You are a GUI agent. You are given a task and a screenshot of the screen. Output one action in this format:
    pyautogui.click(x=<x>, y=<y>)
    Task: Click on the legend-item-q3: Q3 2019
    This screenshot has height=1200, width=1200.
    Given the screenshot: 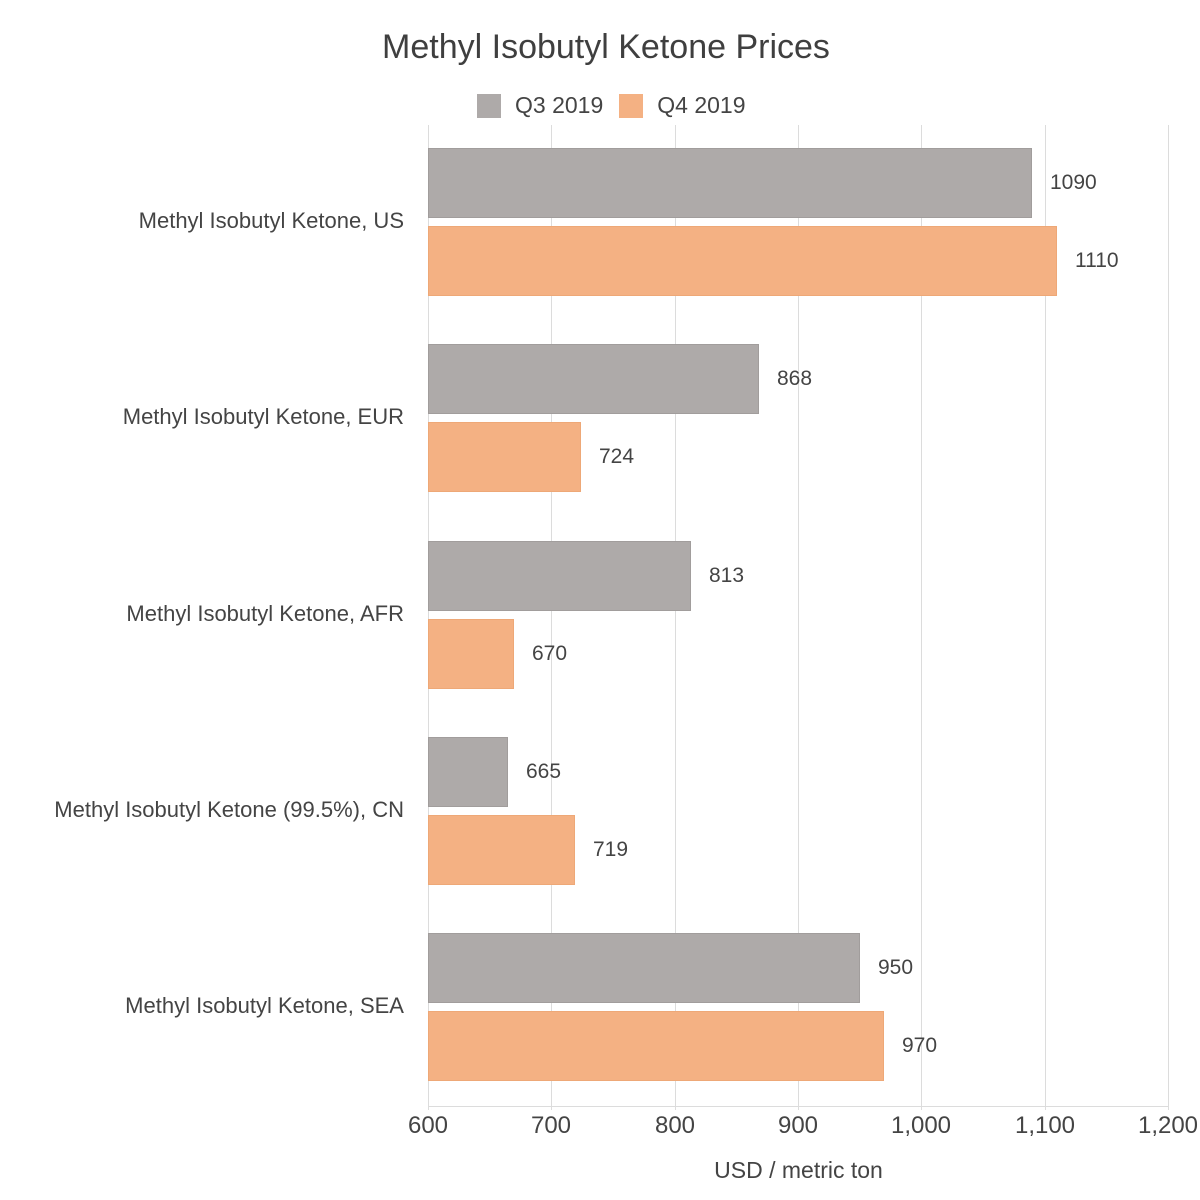 What is the action you would take?
    pyautogui.click(x=540, y=105)
    